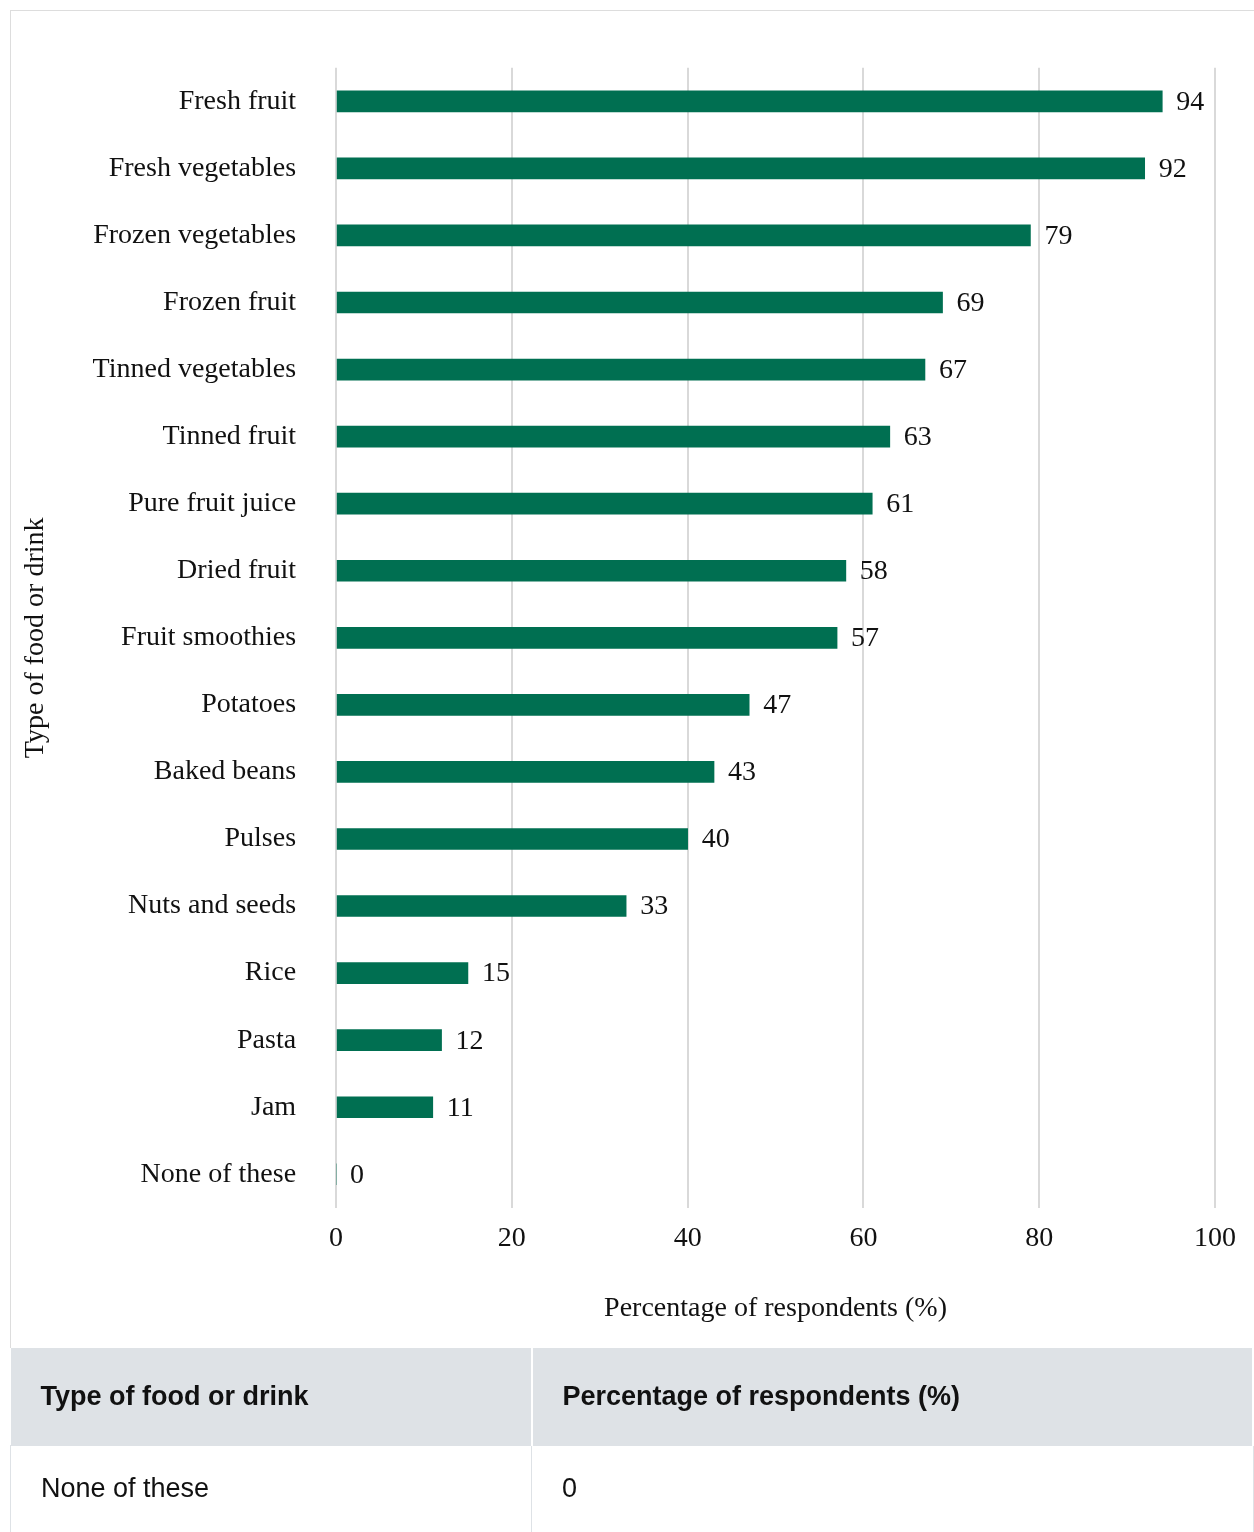 The image size is (1254, 1532). I want to click on x-tick-label: 40, so click(687, 1236).